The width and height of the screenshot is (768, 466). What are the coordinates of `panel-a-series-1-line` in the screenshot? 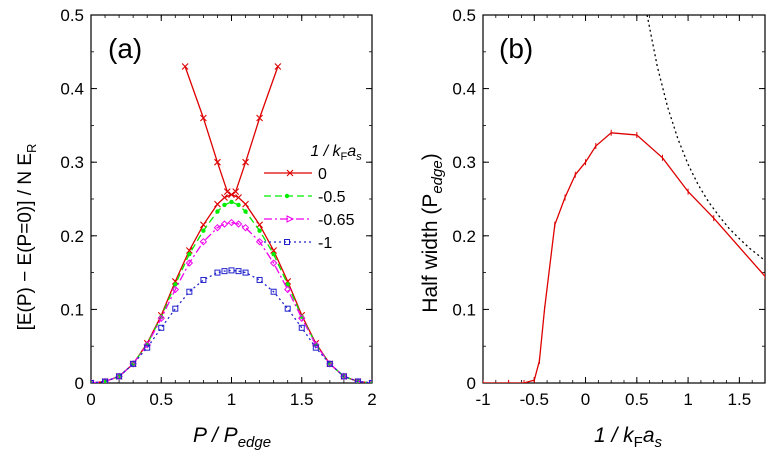 It's located at (231, 292).